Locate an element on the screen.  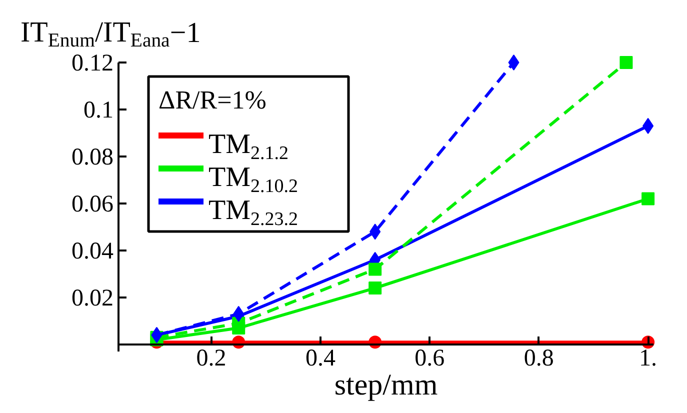
y-tick-label: 0.1 is located at coordinates (99, 110).